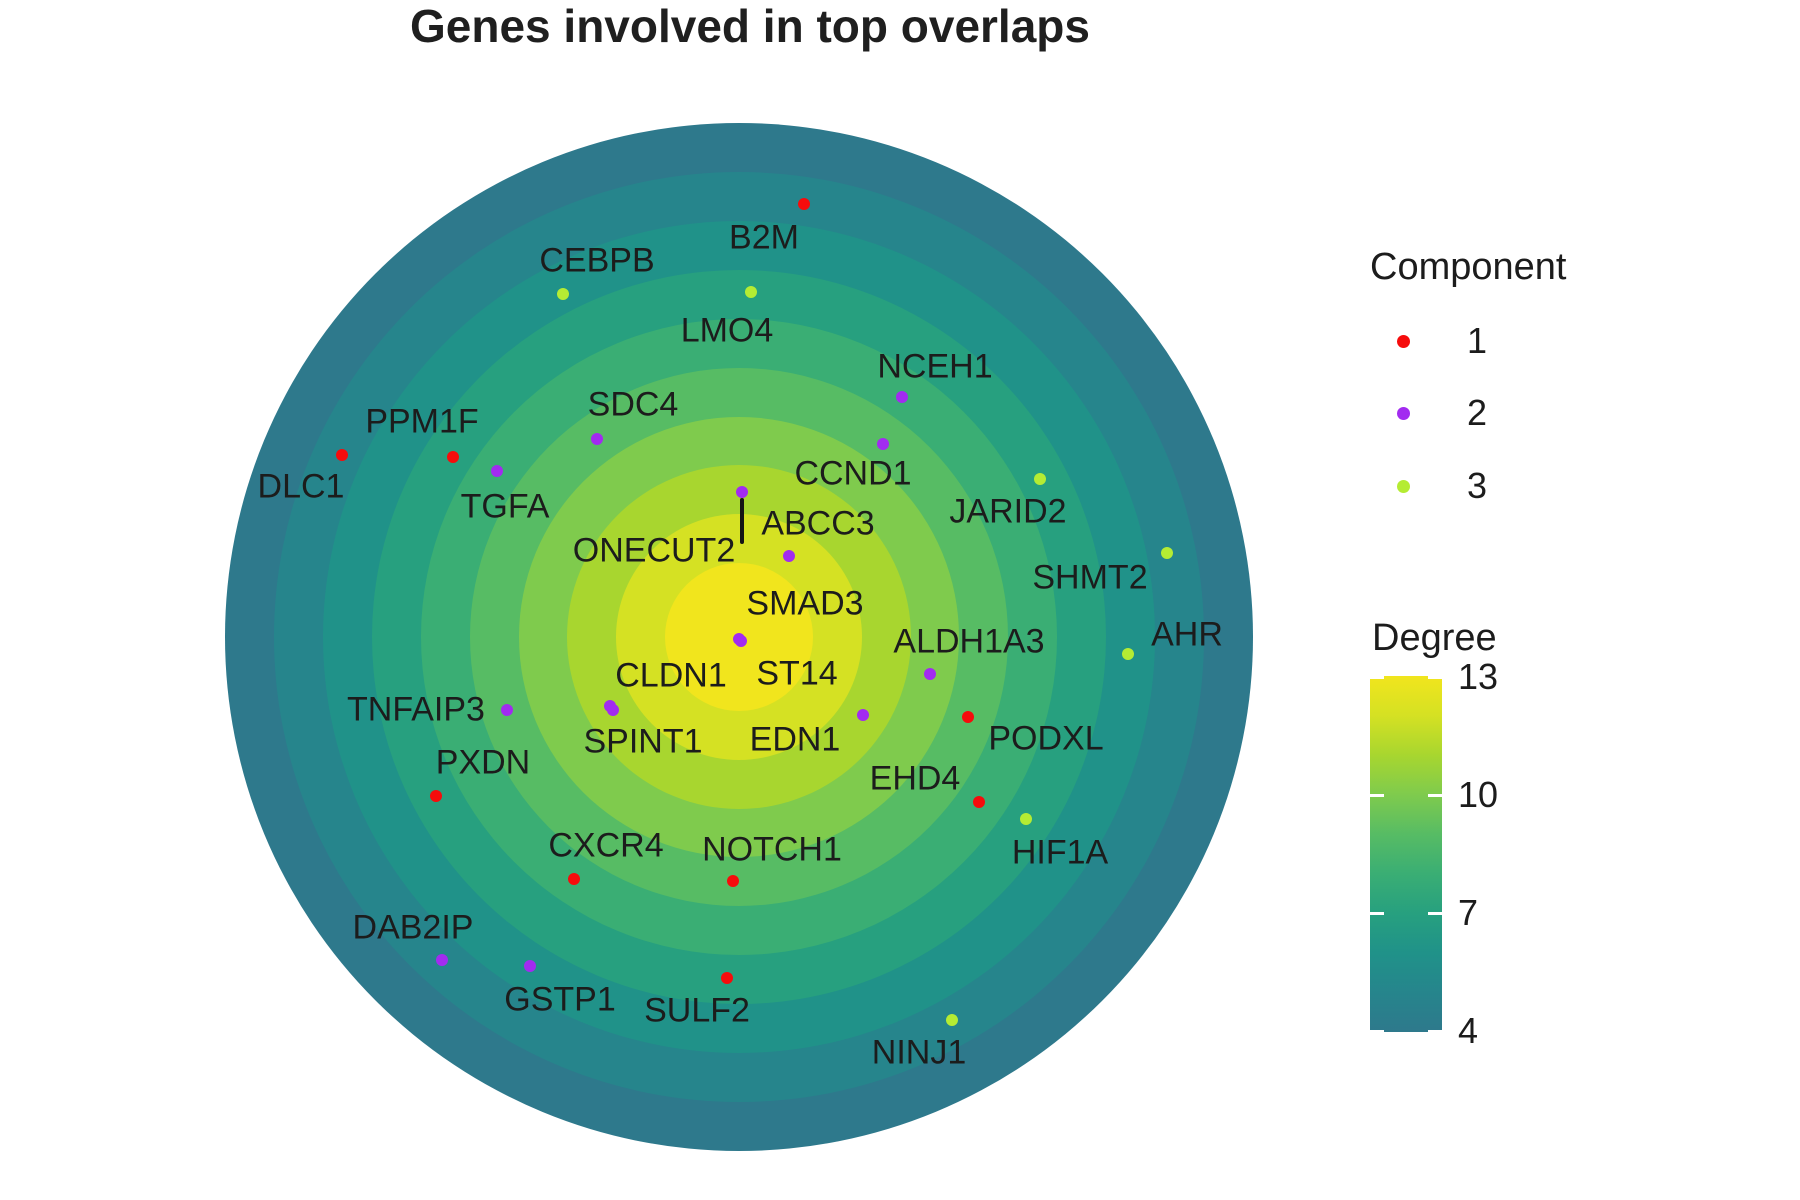 This screenshot has width=1800, height=1200. I want to click on gene-dot-JARID2, so click(1040, 479).